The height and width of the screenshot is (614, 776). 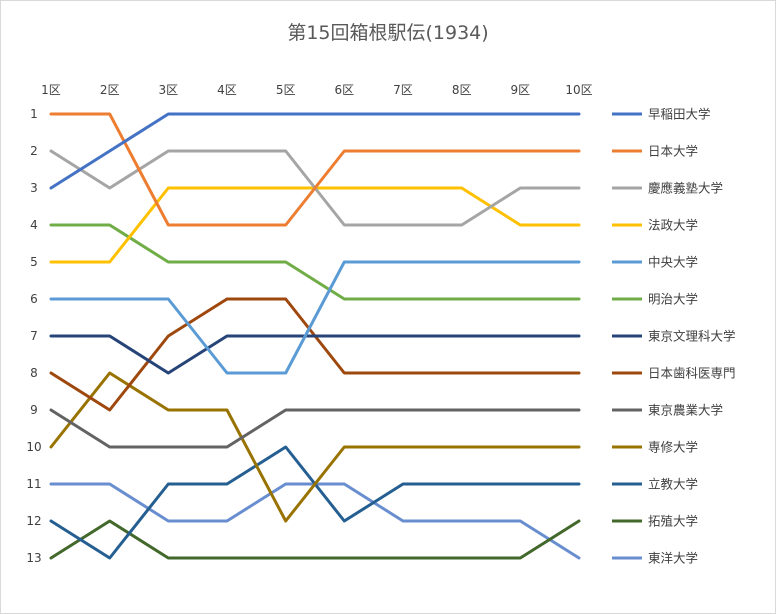 I want to click on x-tick-label: 6区, so click(x=345, y=90).